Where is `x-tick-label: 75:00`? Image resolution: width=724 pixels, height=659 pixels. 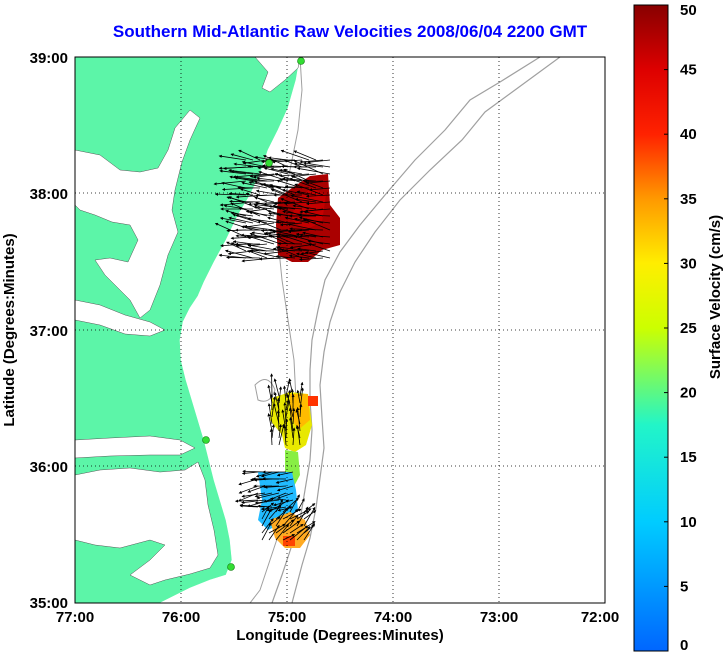
x-tick-label: 75:00 is located at coordinates (287, 617).